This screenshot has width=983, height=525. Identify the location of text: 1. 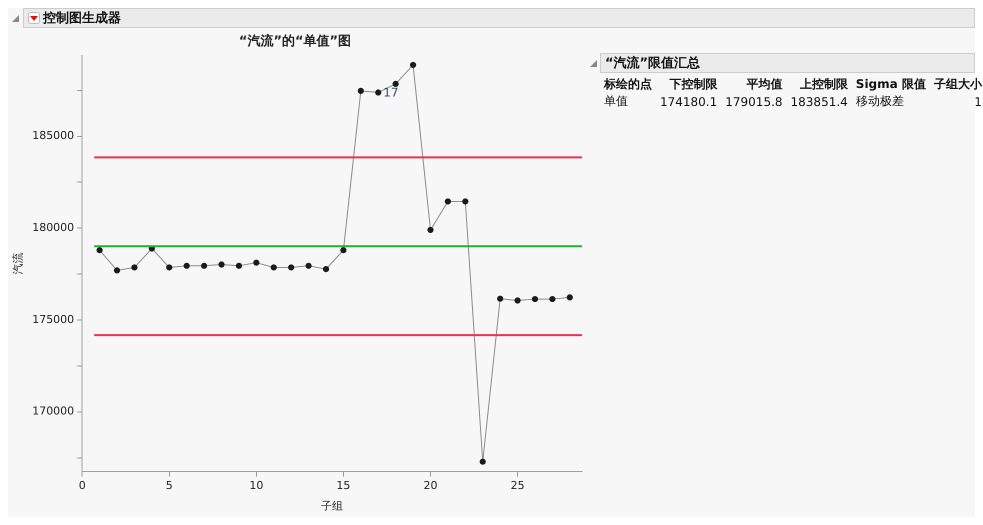
(978, 102).